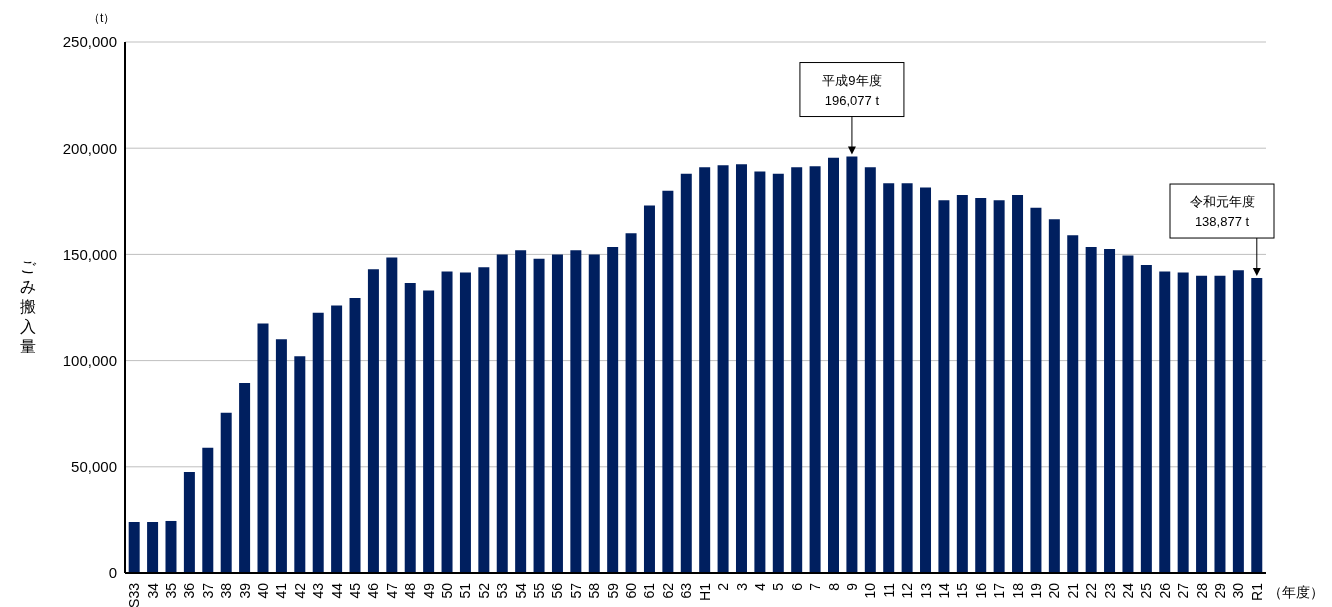  I want to click on x-tick-label: 44, so click(336, 590).